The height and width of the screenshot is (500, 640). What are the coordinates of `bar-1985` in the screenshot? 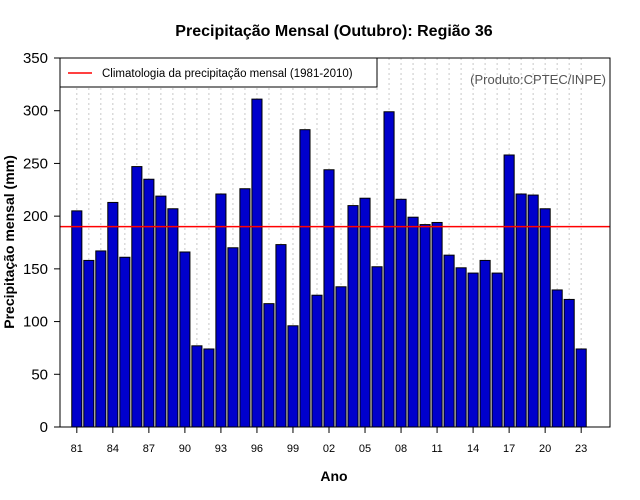 It's located at (125, 342).